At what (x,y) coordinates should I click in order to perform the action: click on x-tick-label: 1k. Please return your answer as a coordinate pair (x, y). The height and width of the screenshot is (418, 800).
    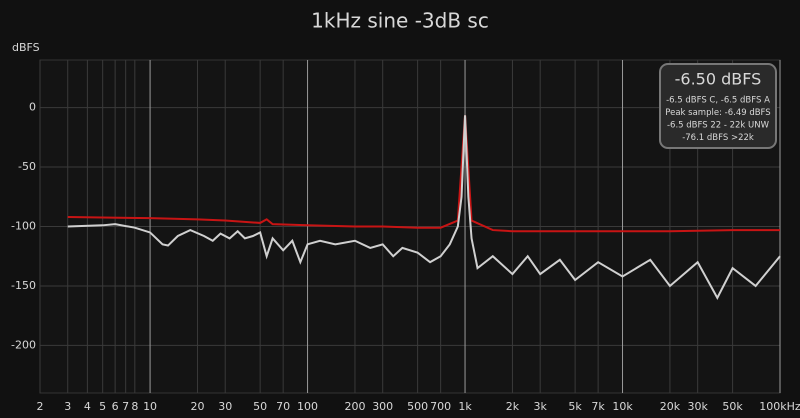
    Looking at the image, I should click on (465, 406).